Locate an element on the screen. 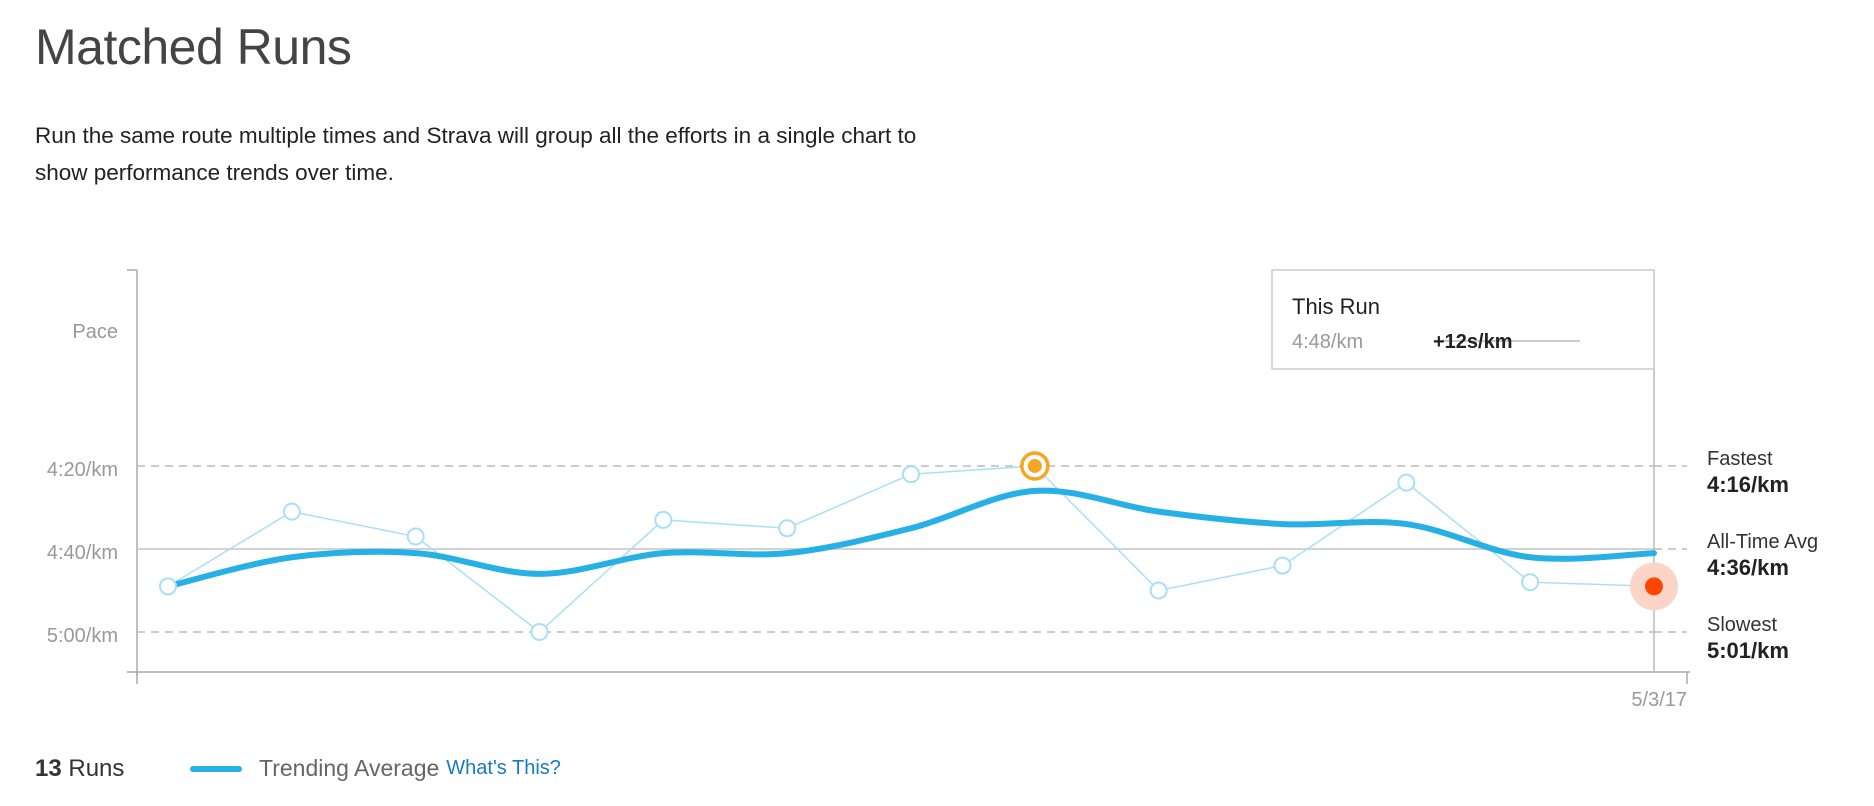 This screenshot has height=806, width=1874. reference-value-avg: 4:36/km is located at coordinates (1748, 567).